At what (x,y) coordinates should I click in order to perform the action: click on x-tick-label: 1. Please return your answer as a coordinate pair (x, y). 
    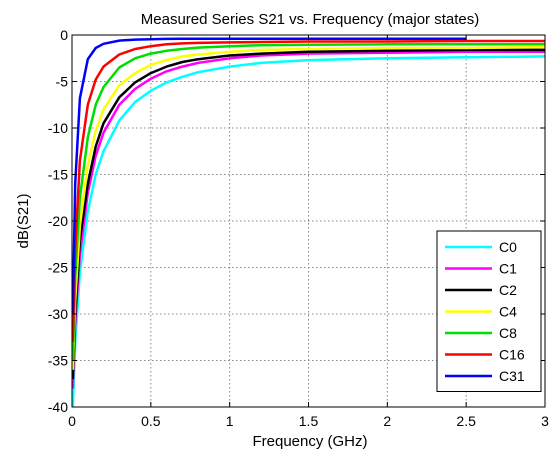
    Looking at the image, I should click on (230, 421).